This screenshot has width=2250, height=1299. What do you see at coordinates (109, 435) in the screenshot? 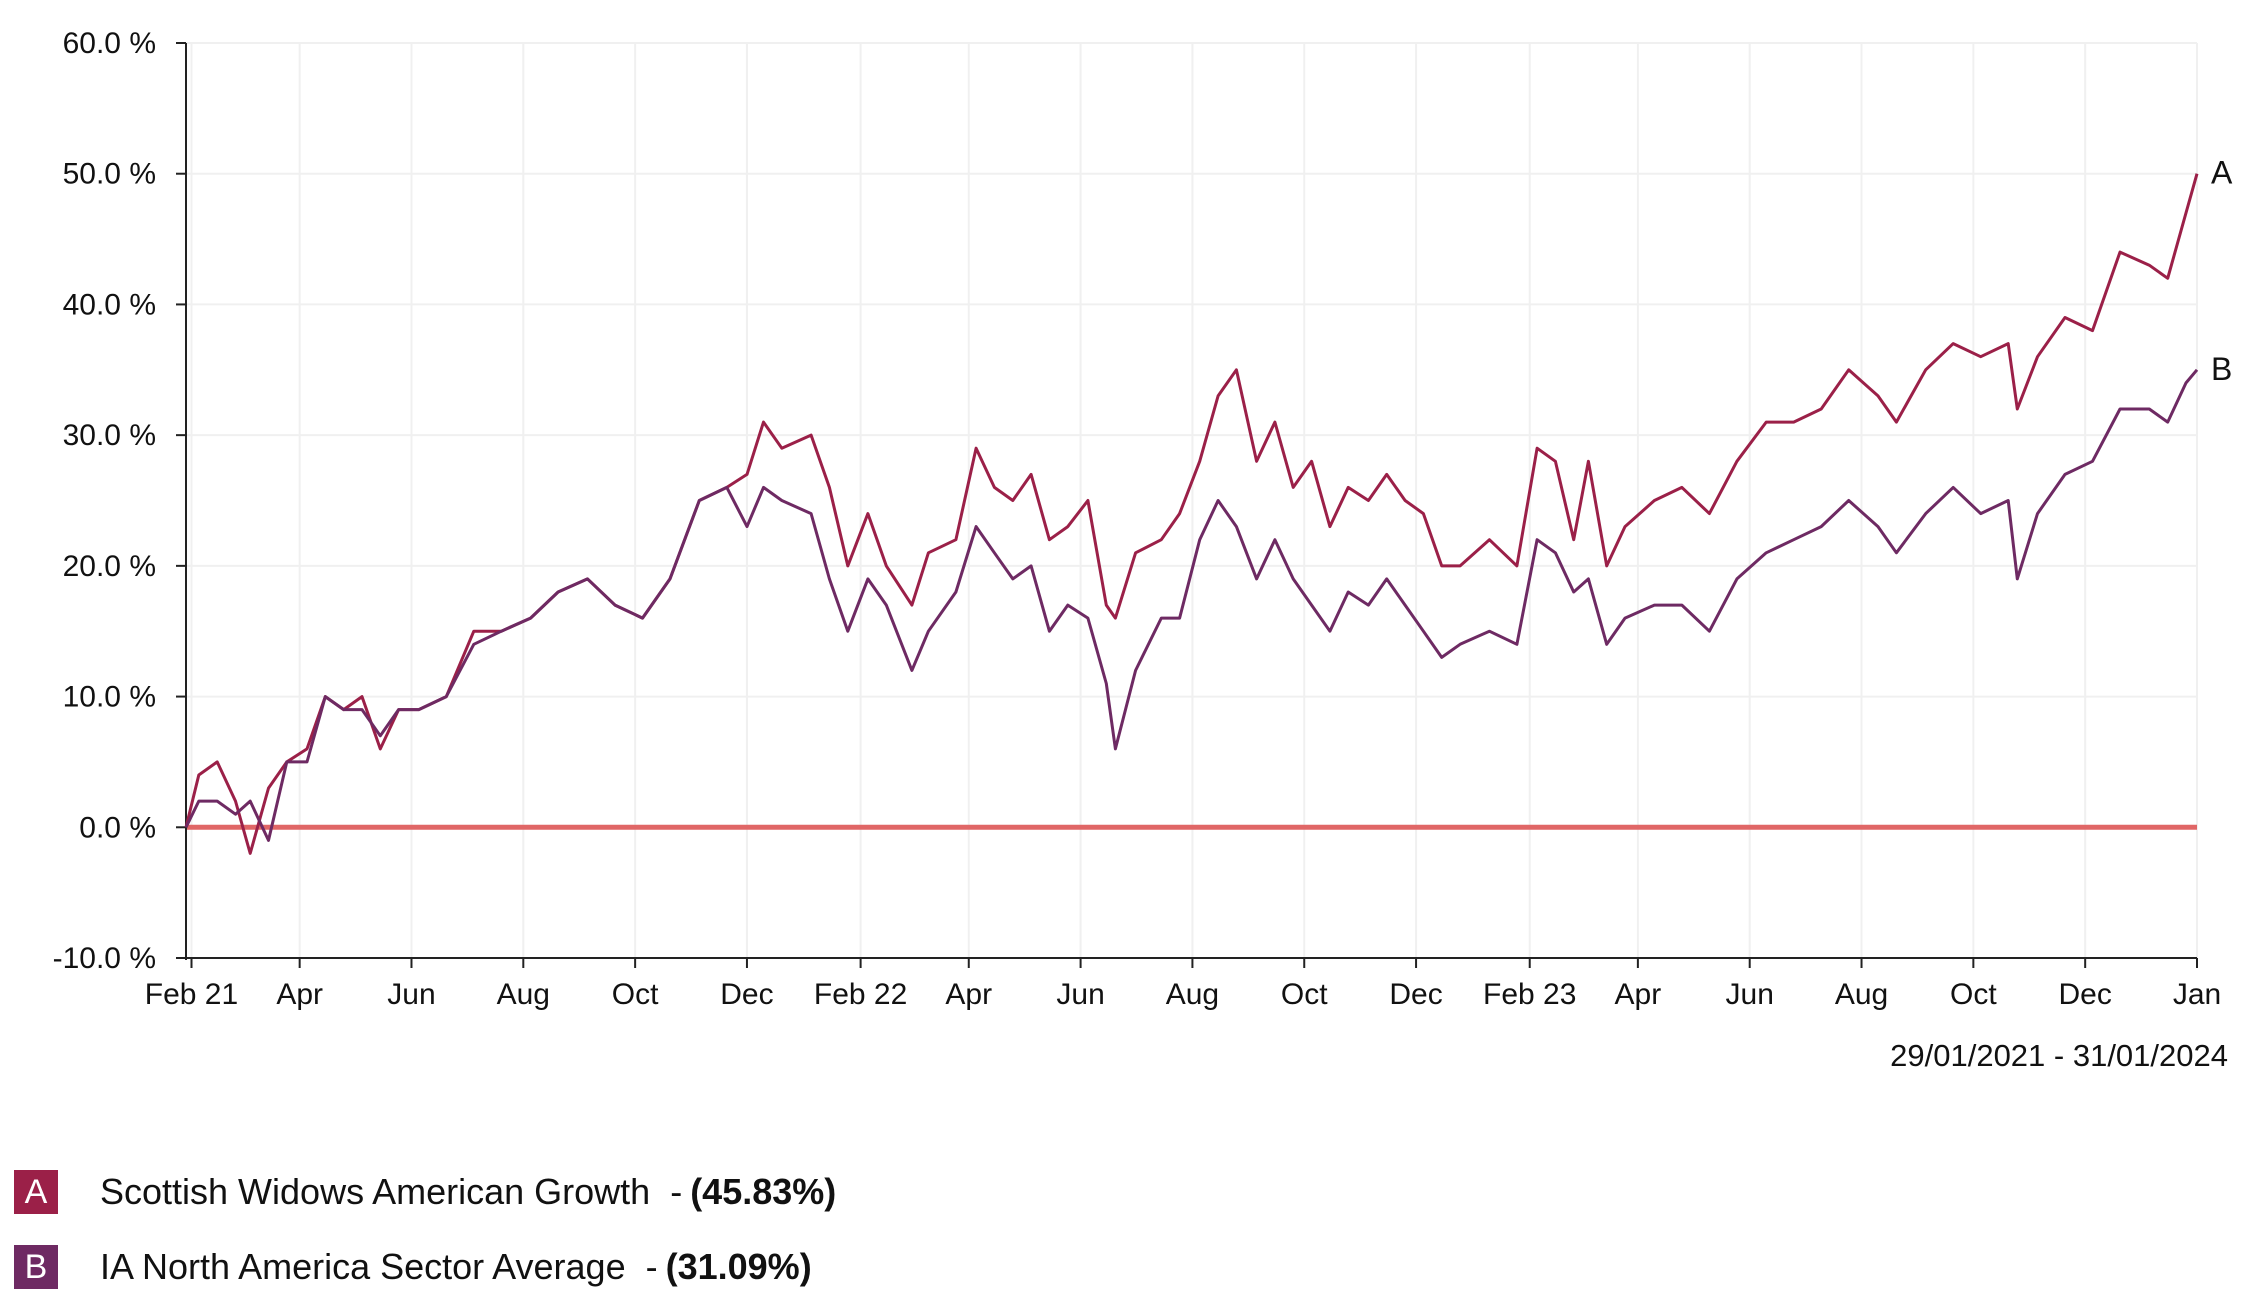
I see `y-tick-label: 30.0 %` at bounding box center [109, 435].